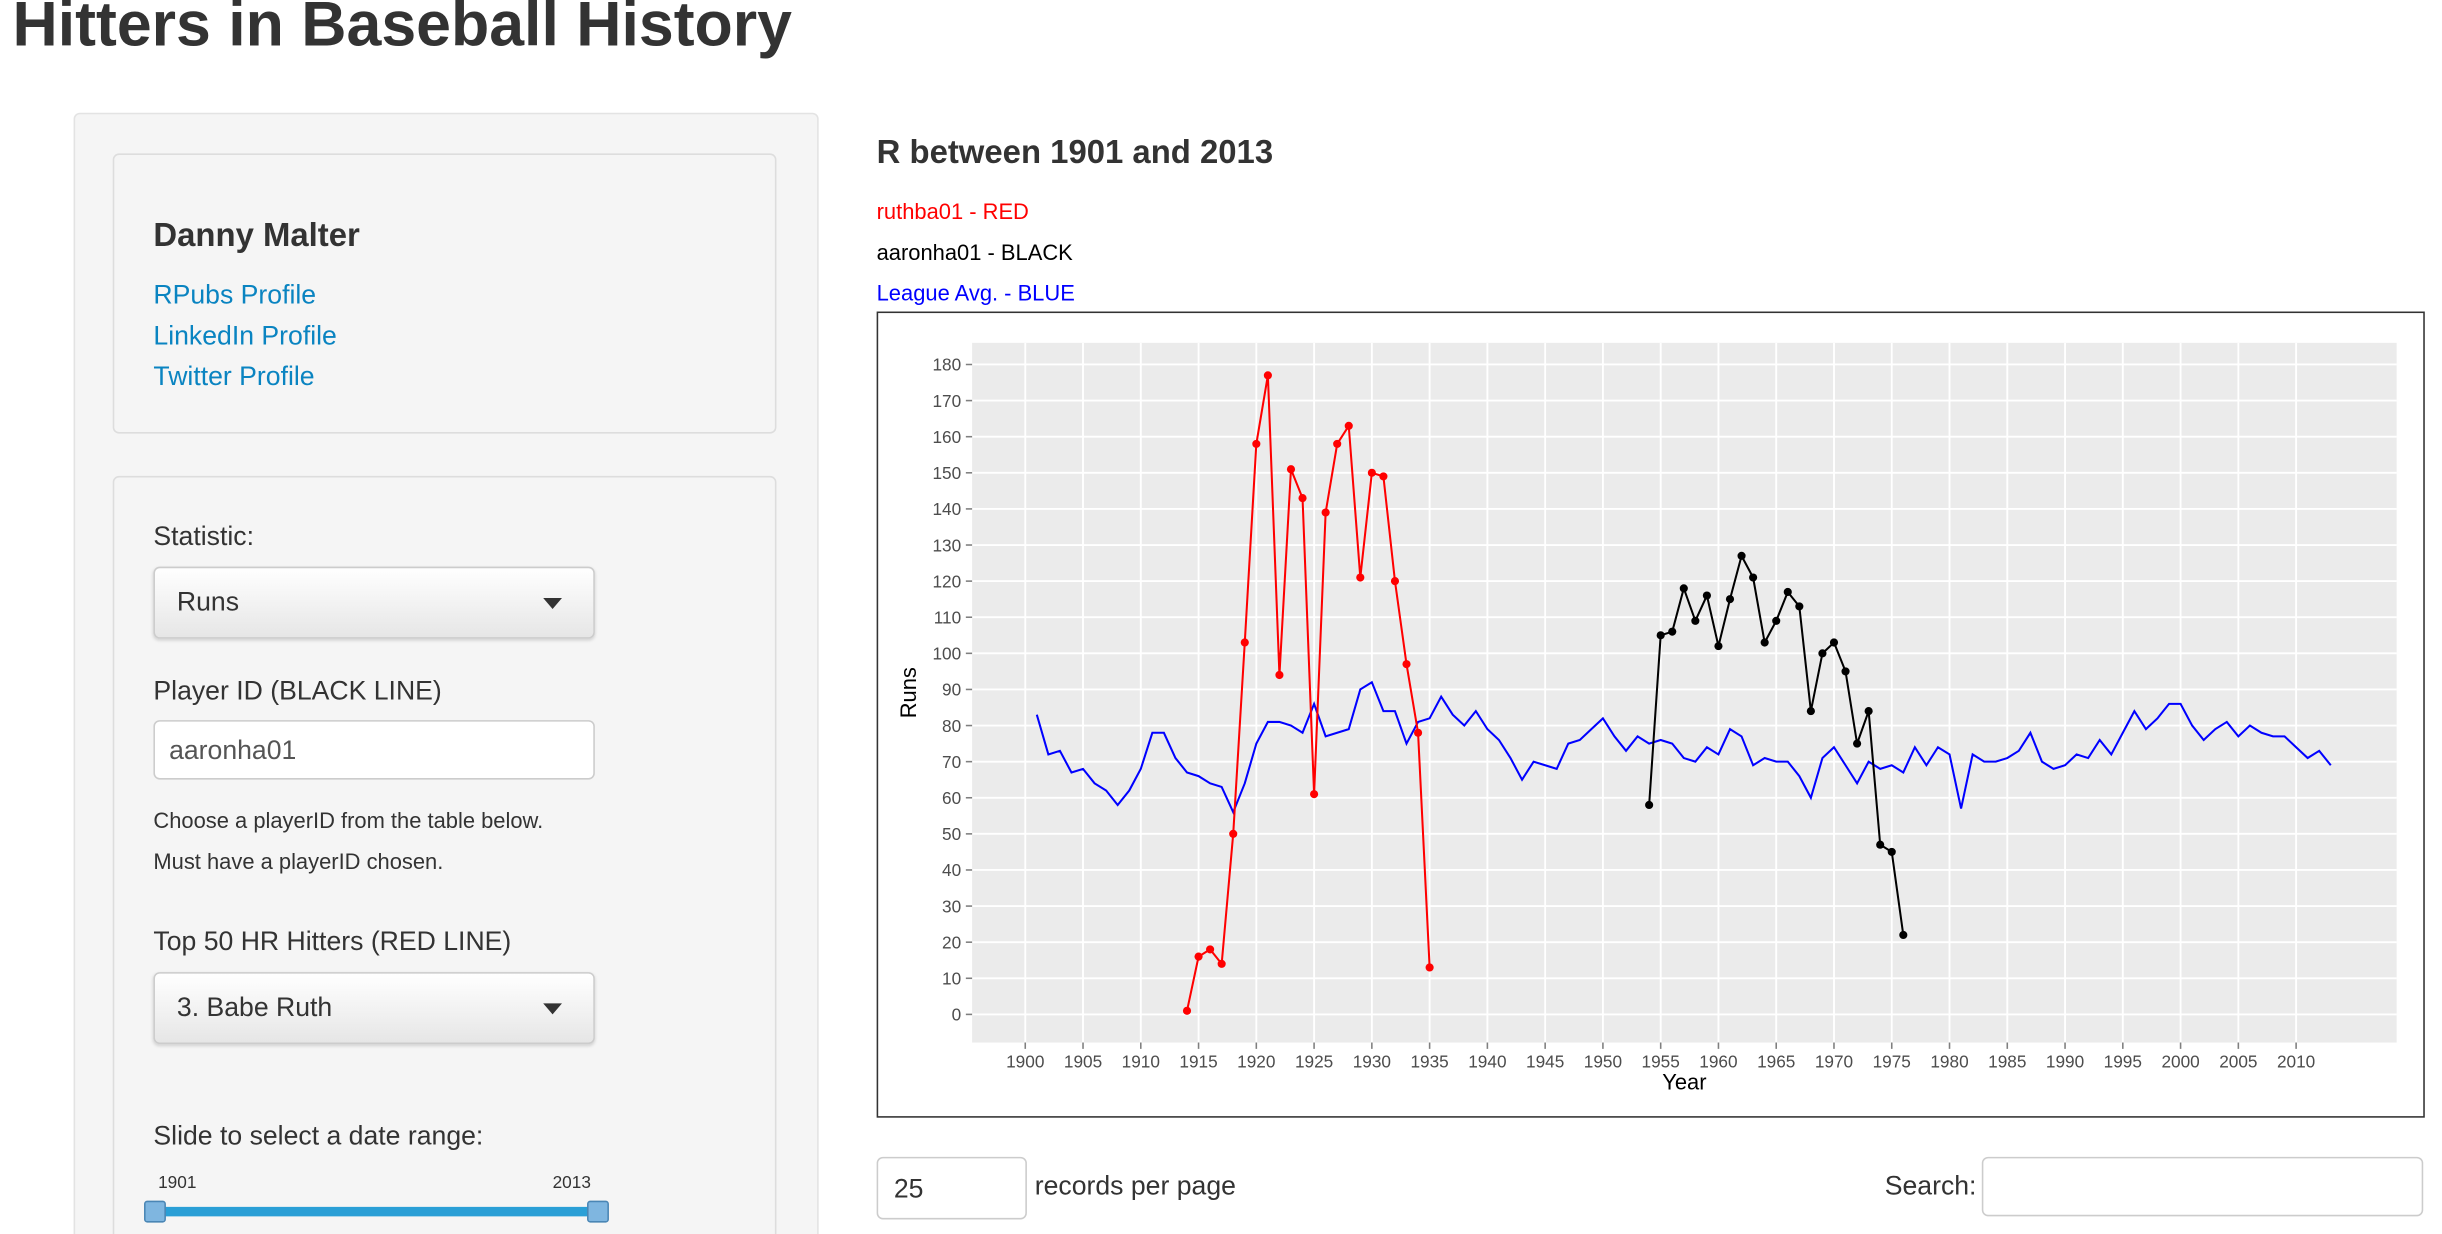 The image size is (2442, 1234). Describe the element at coordinates (951, 906) in the screenshot. I see `y-tick-label: 30` at that location.